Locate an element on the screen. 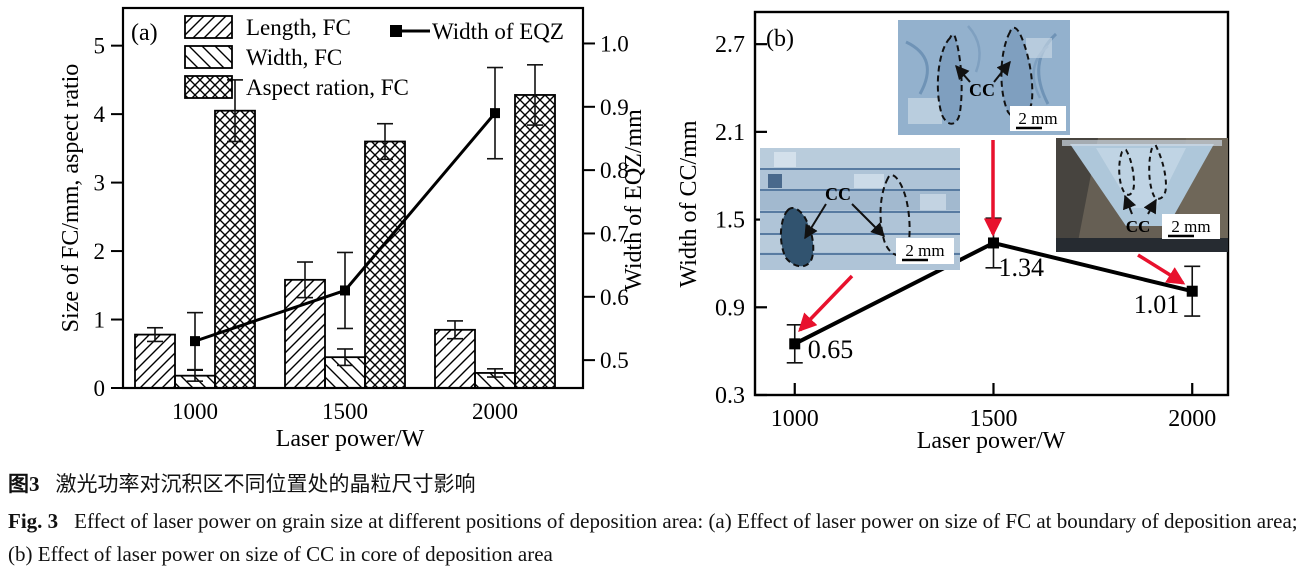 This screenshot has width=1308, height=588. micrograph-inset-1000w: CC 2 mm is located at coordinates (860, 209).